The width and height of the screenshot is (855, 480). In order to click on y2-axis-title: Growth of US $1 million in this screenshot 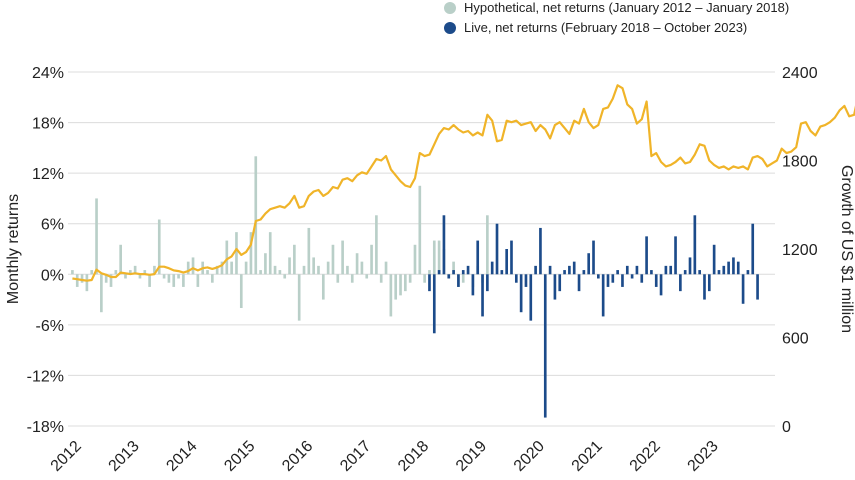, I will do `click(846, 249)`.